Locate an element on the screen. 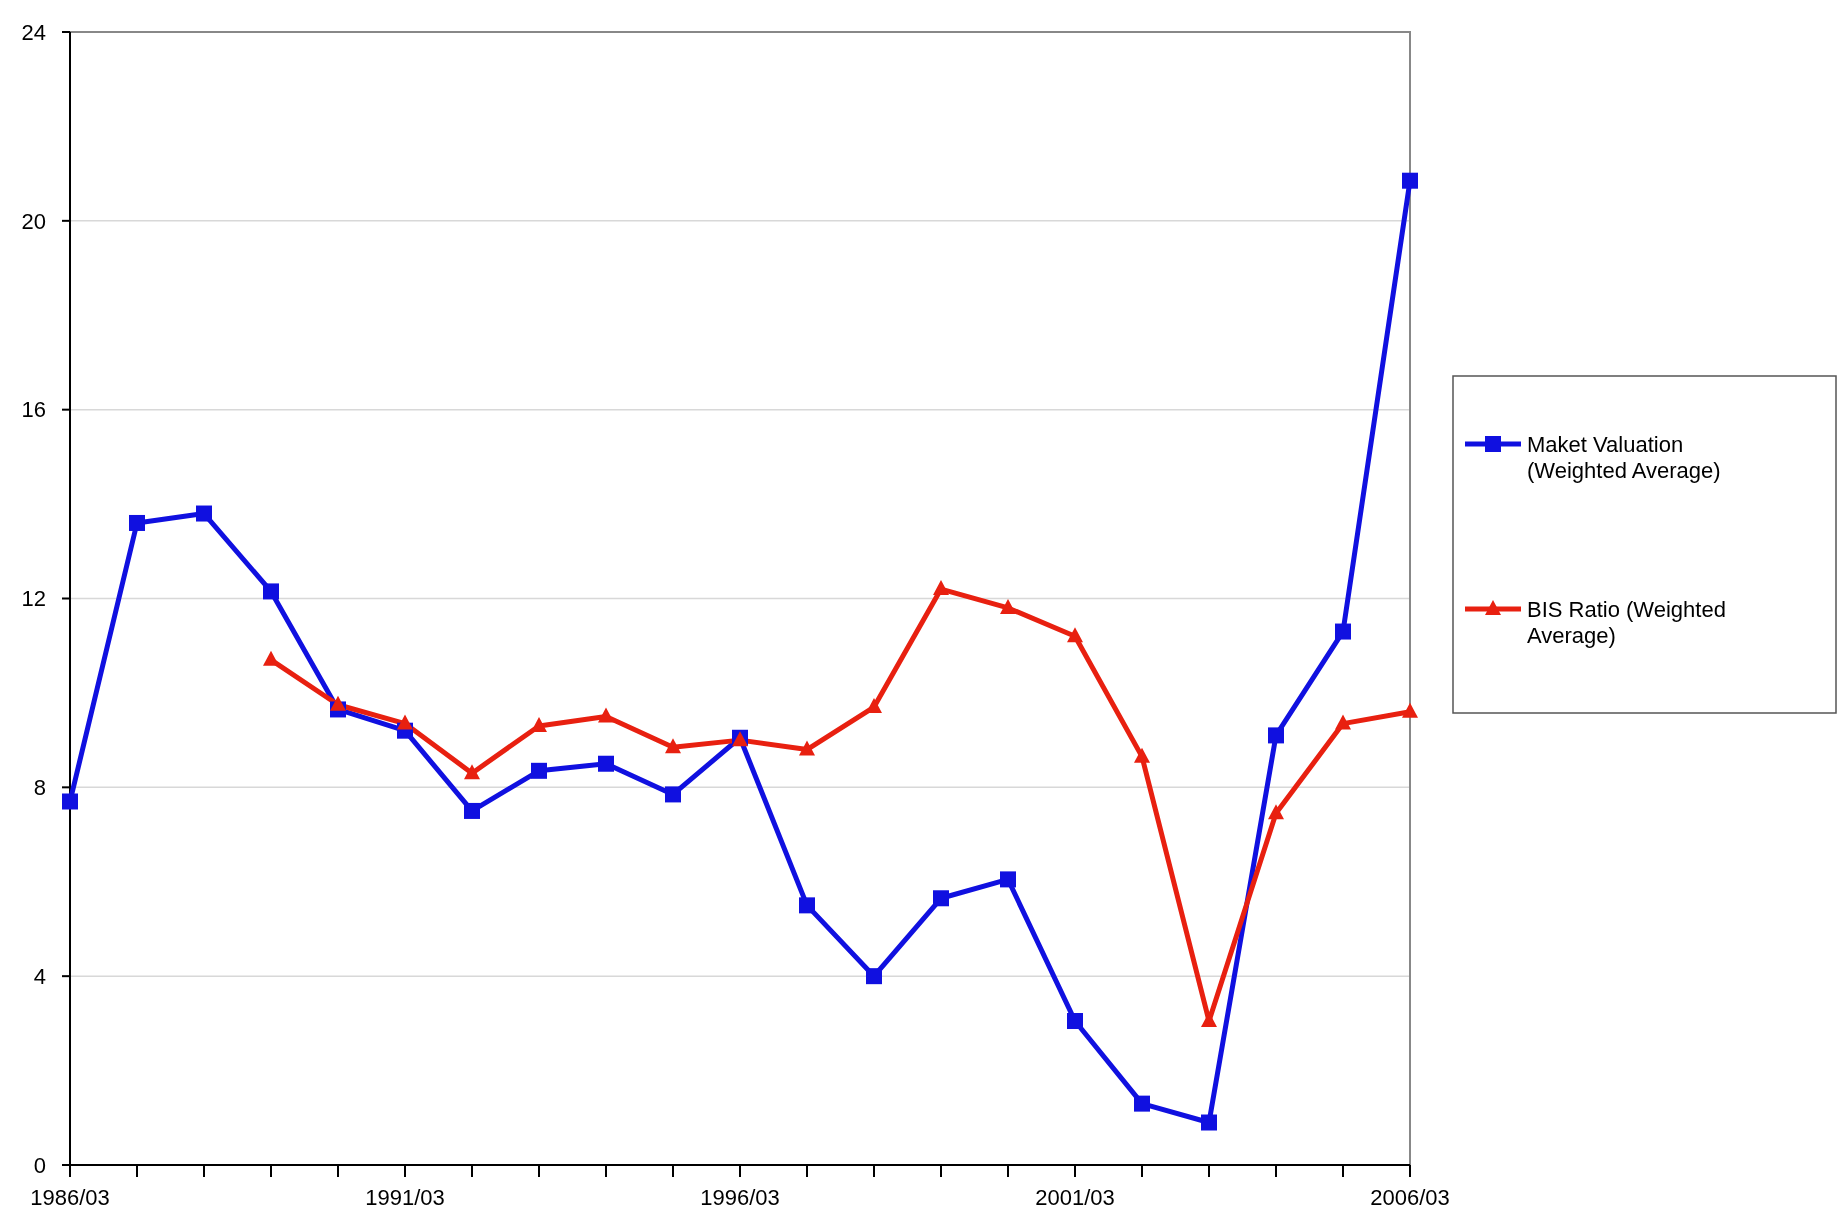 This screenshot has width=1847, height=1213. legend-label: Maket Valuation (Weighted Average) is located at coordinates (1624, 457).